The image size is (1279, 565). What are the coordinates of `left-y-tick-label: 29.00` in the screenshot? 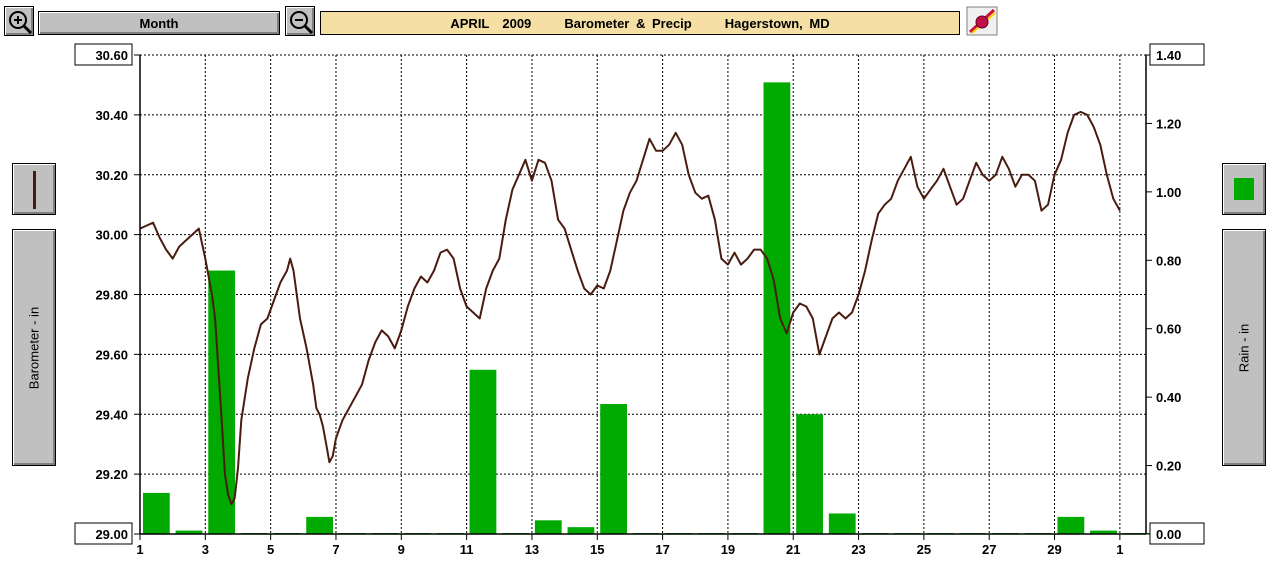 It's located at (111, 534).